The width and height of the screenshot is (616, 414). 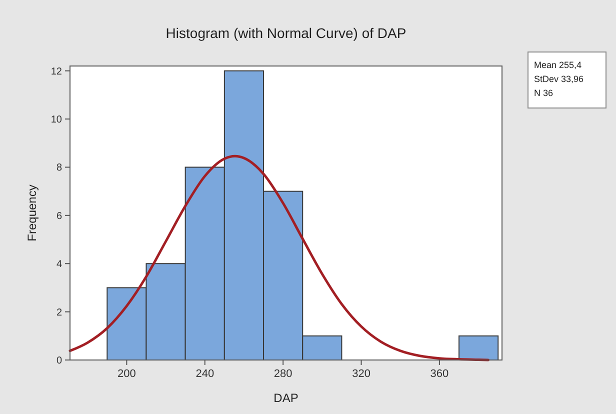 What do you see at coordinates (59, 216) in the screenshot?
I see `y-tick-label: 6` at bounding box center [59, 216].